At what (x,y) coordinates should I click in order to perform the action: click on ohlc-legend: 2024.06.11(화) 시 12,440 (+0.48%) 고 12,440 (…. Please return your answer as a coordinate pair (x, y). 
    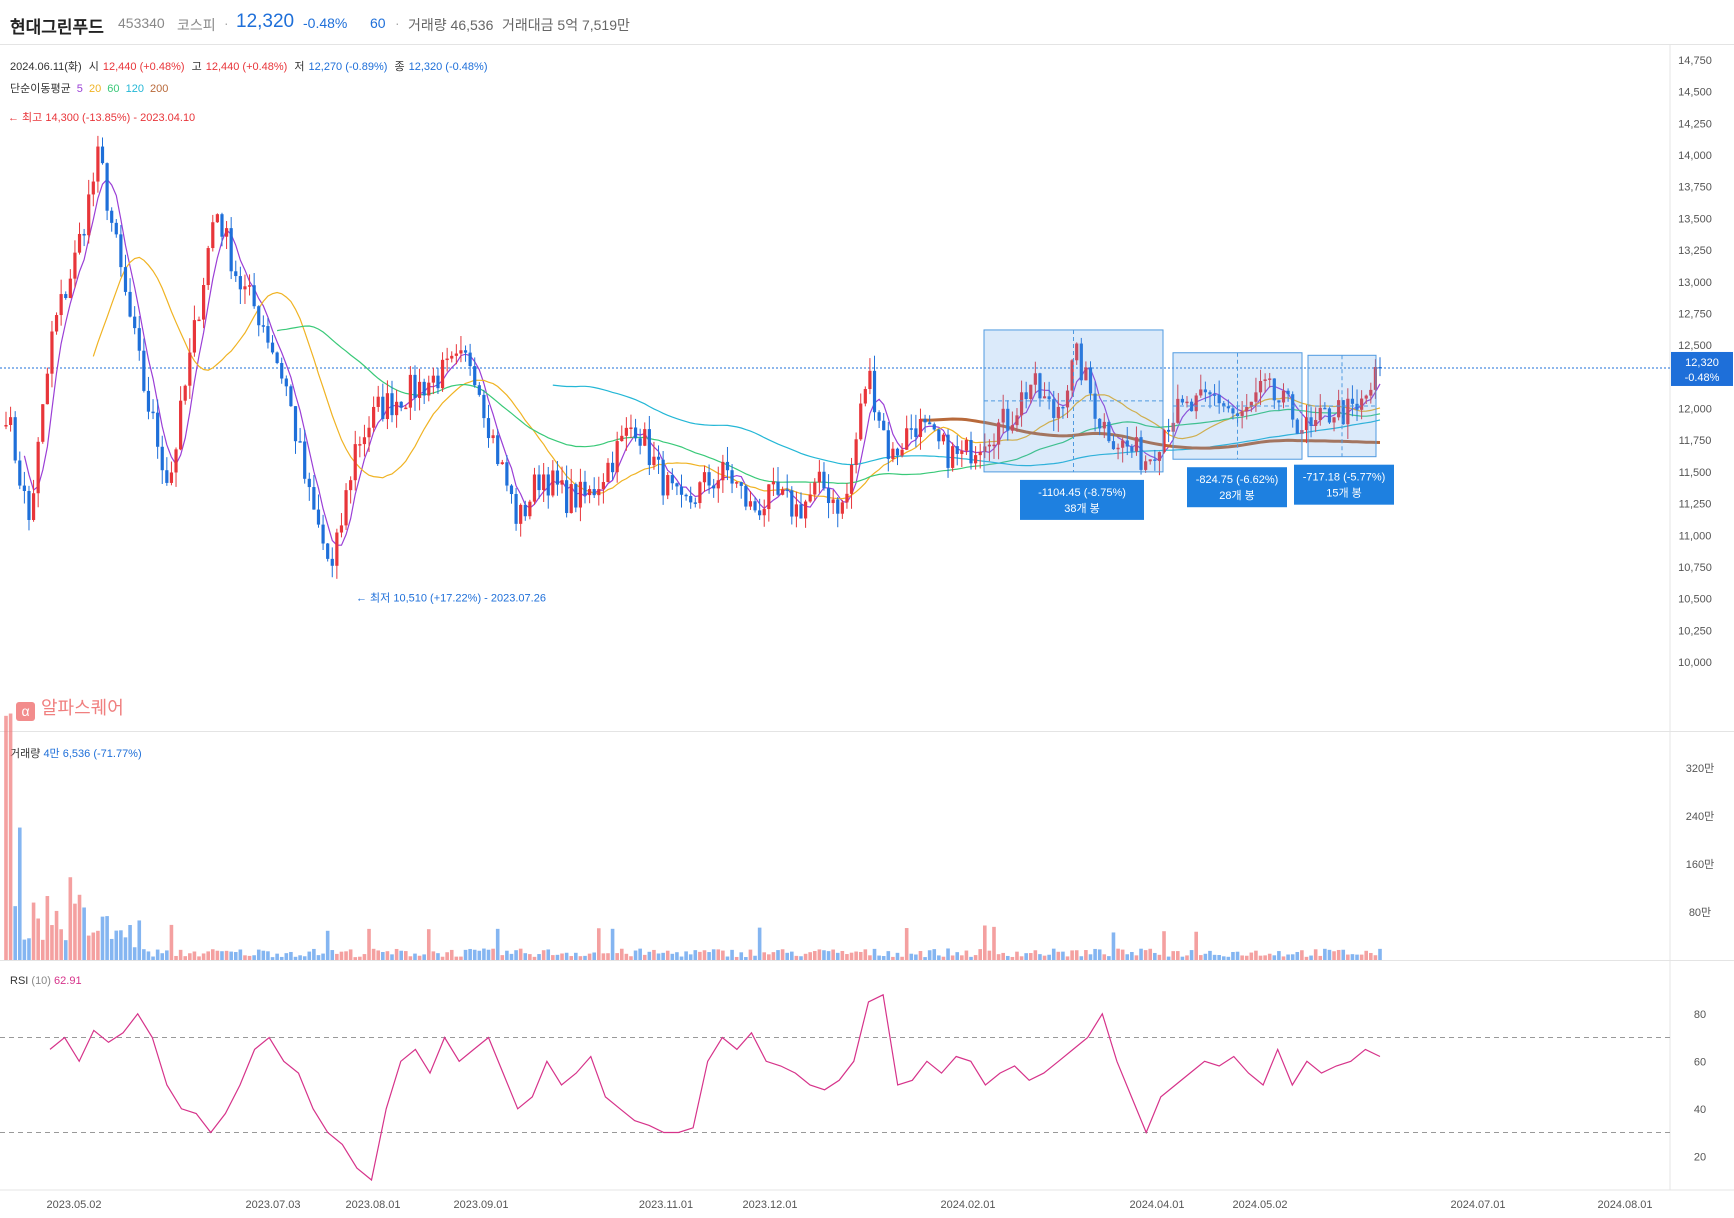
    Looking at the image, I should click on (251, 66).